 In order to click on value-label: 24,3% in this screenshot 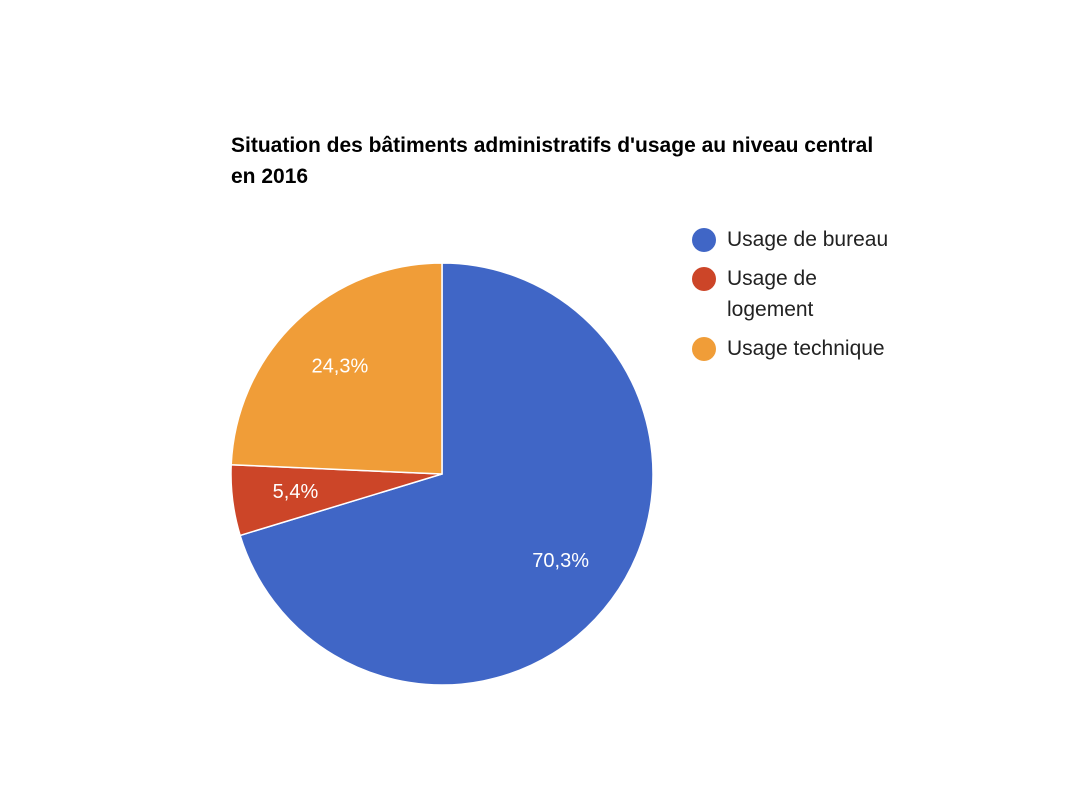, I will do `click(340, 367)`.